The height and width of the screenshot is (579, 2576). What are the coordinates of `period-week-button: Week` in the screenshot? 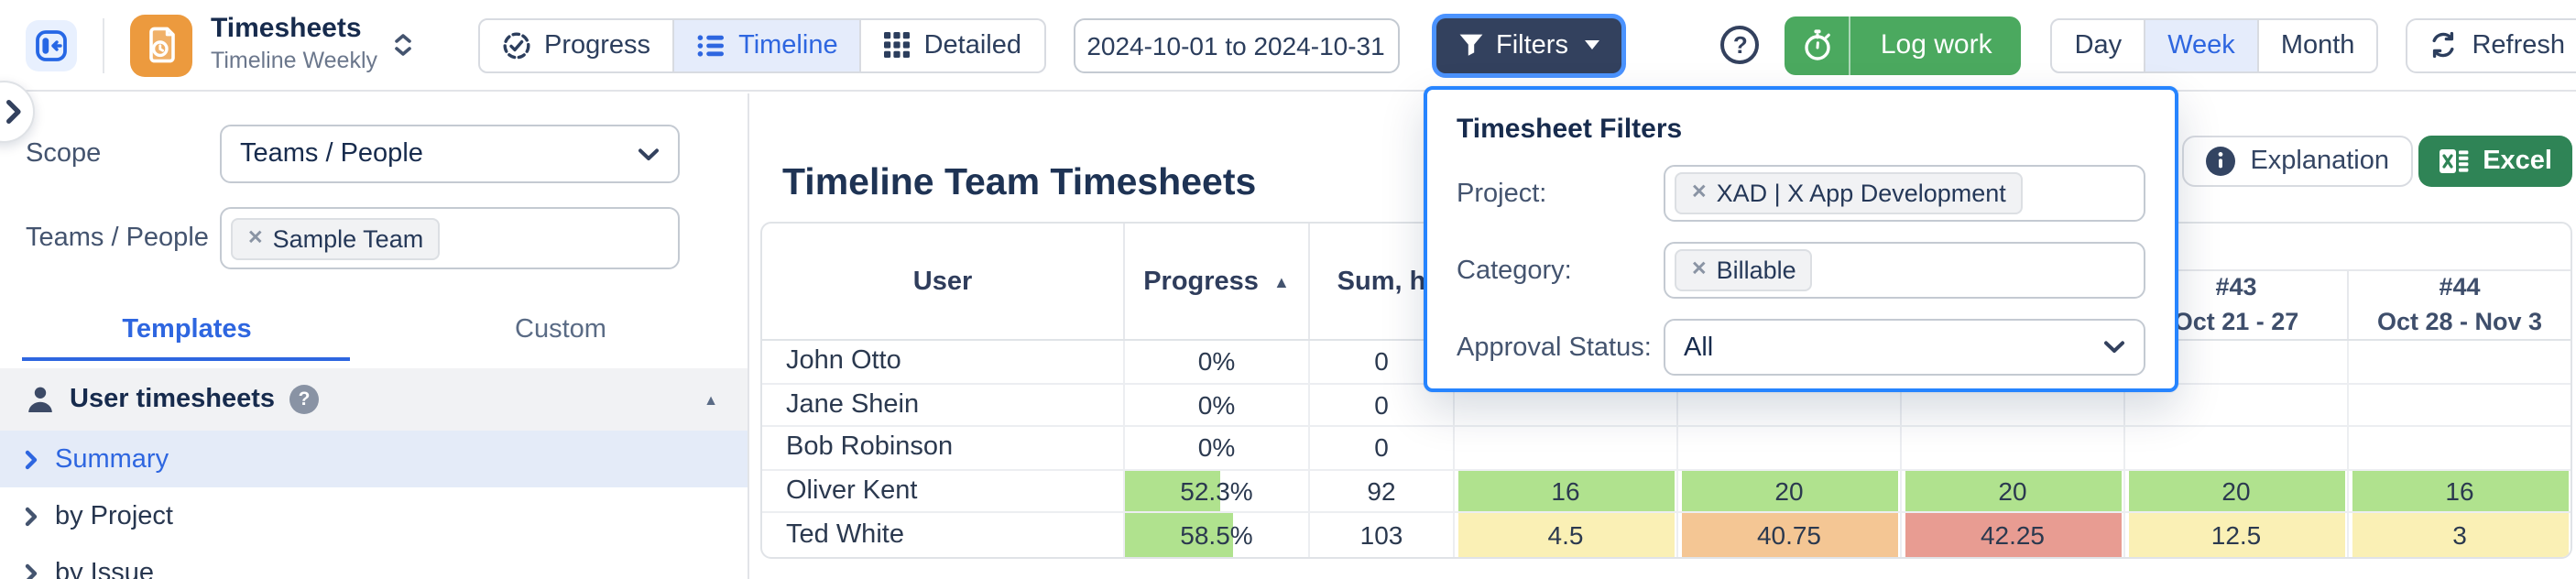 It's located at (2202, 45).